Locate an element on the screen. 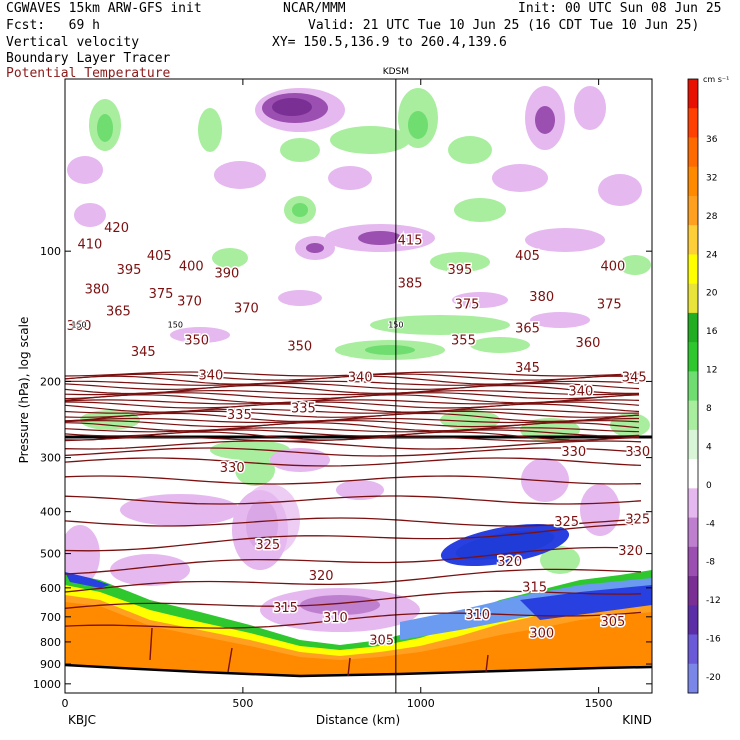 This screenshot has height=740, width=740. colorbar-label: -8 is located at coordinates (710, 563).